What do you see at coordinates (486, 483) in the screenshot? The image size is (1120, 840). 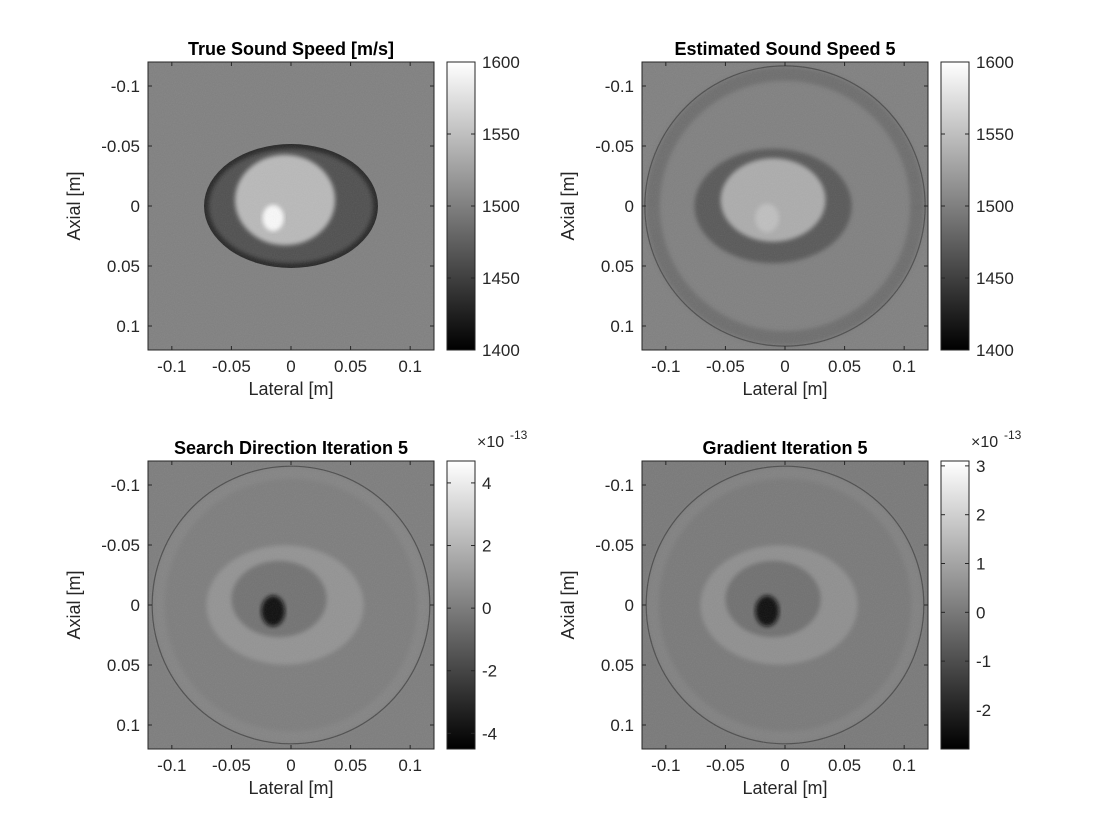 I see `colorbar-tick-label: 4` at bounding box center [486, 483].